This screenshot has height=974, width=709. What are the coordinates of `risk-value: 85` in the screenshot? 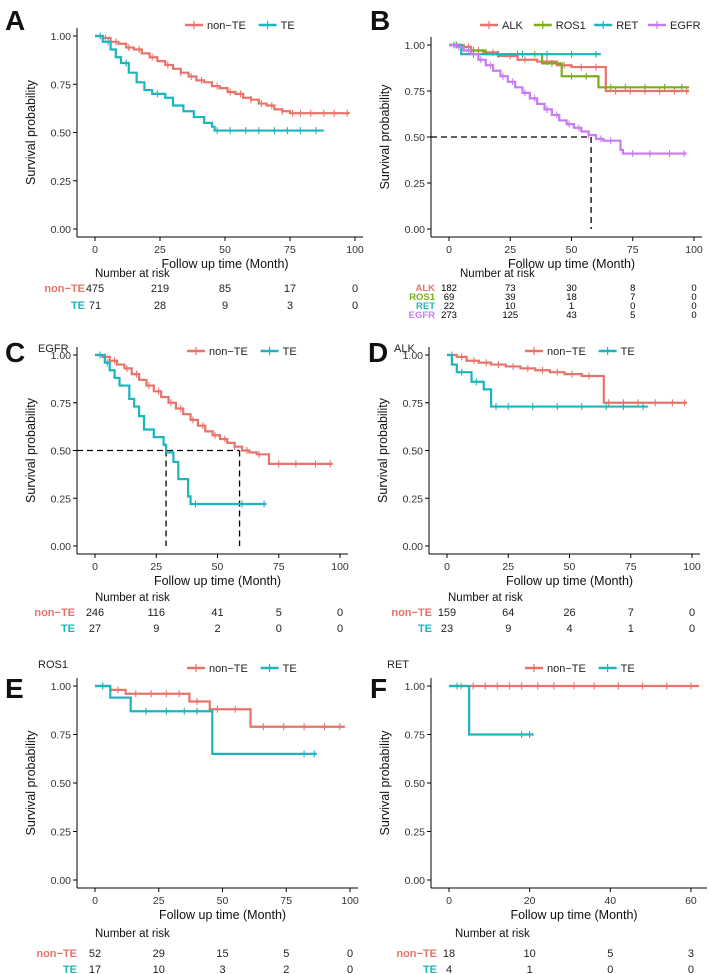 It's located at (225, 289).